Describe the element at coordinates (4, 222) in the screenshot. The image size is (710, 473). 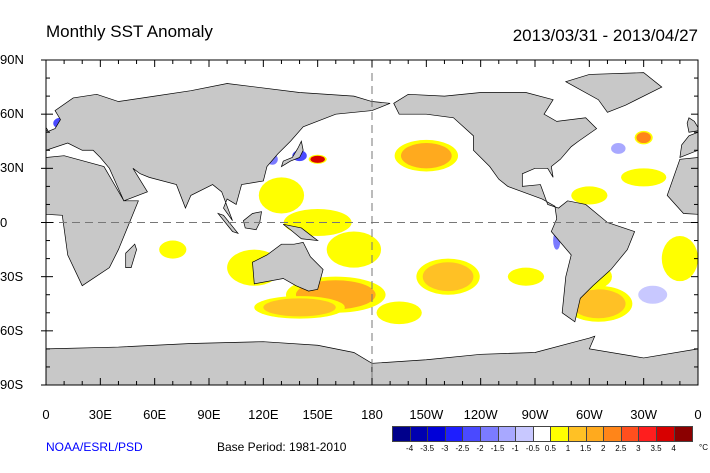
I see `lat-label: 0` at that location.